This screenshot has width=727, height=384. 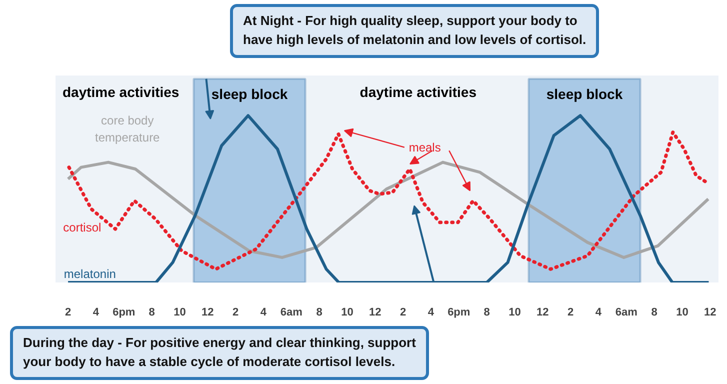 What do you see at coordinates (415, 31) in the screenshot?
I see `text: At Night - For high quality sleep, support your body to have high levels of melatonin and low levels of cortisol.` at bounding box center [415, 31].